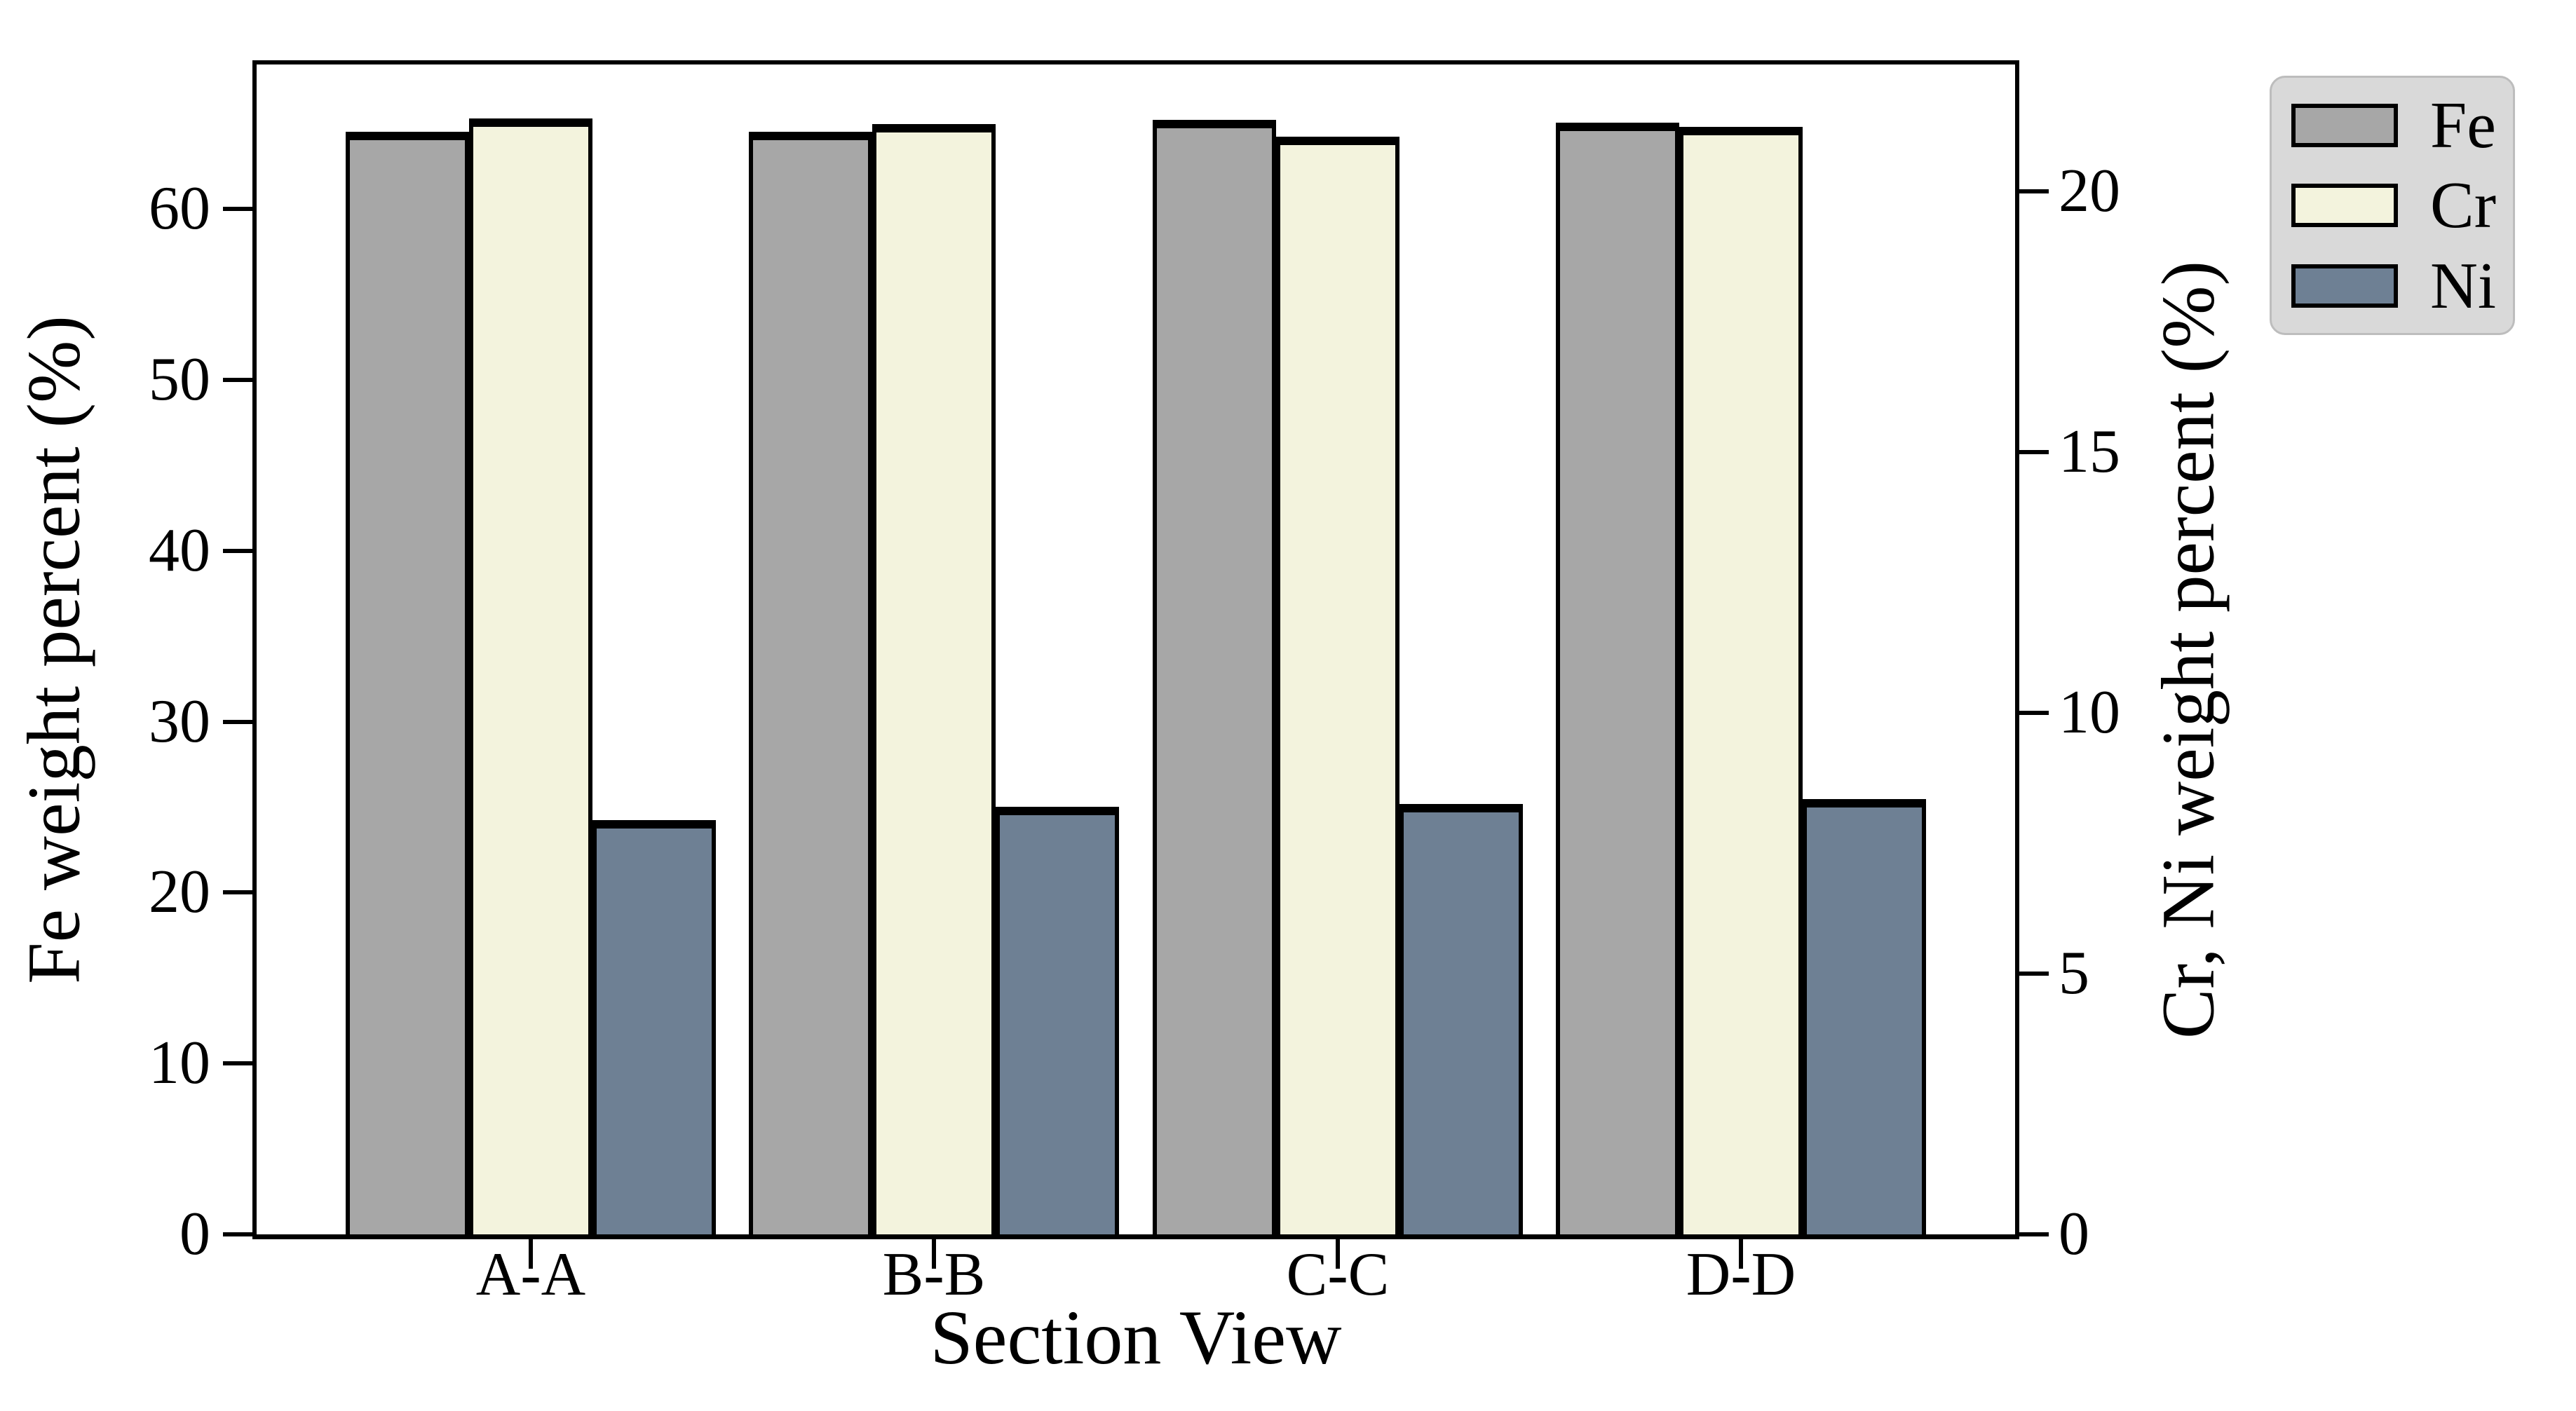 The image size is (2576, 1411). I want to click on bar-Ni-C-C, so click(1461, 1019).